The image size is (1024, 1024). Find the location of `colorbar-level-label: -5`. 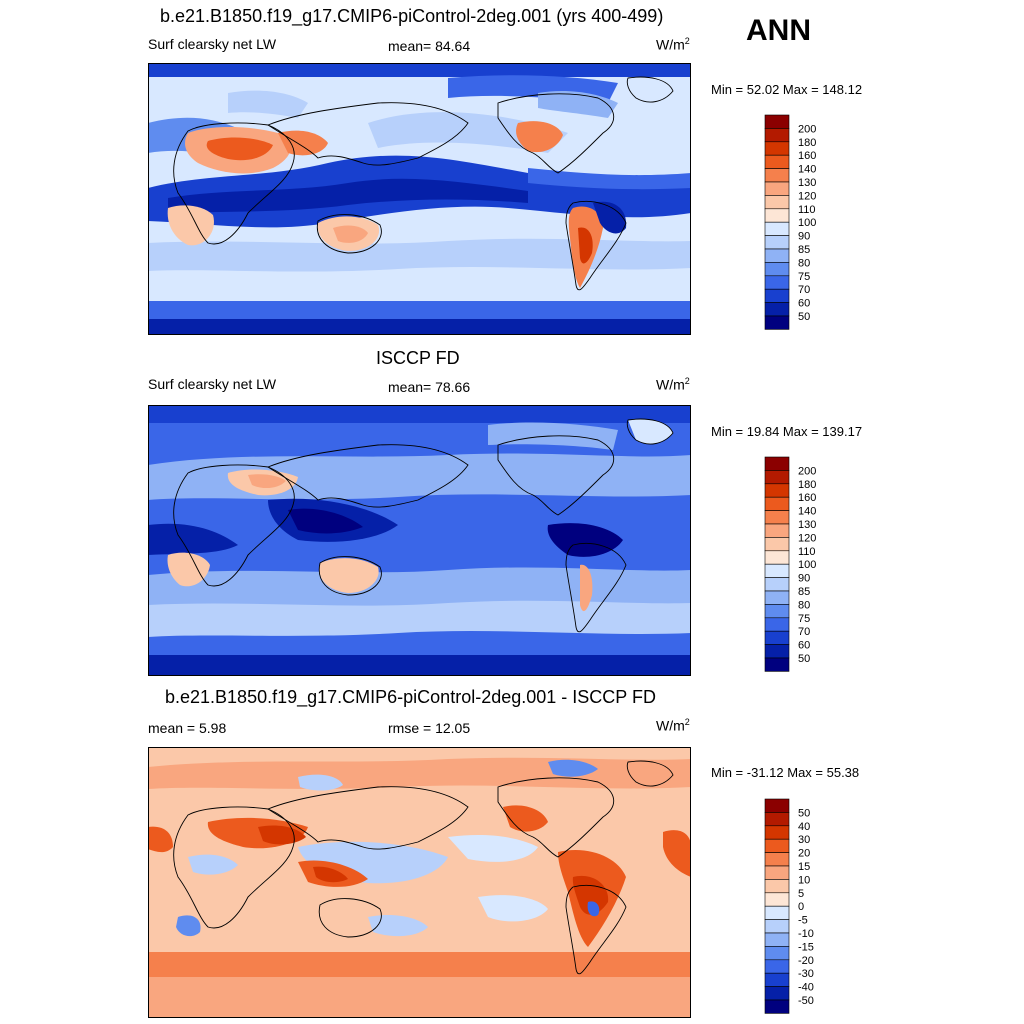

colorbar-level-label: -5 is located at coordinates (803, 921).